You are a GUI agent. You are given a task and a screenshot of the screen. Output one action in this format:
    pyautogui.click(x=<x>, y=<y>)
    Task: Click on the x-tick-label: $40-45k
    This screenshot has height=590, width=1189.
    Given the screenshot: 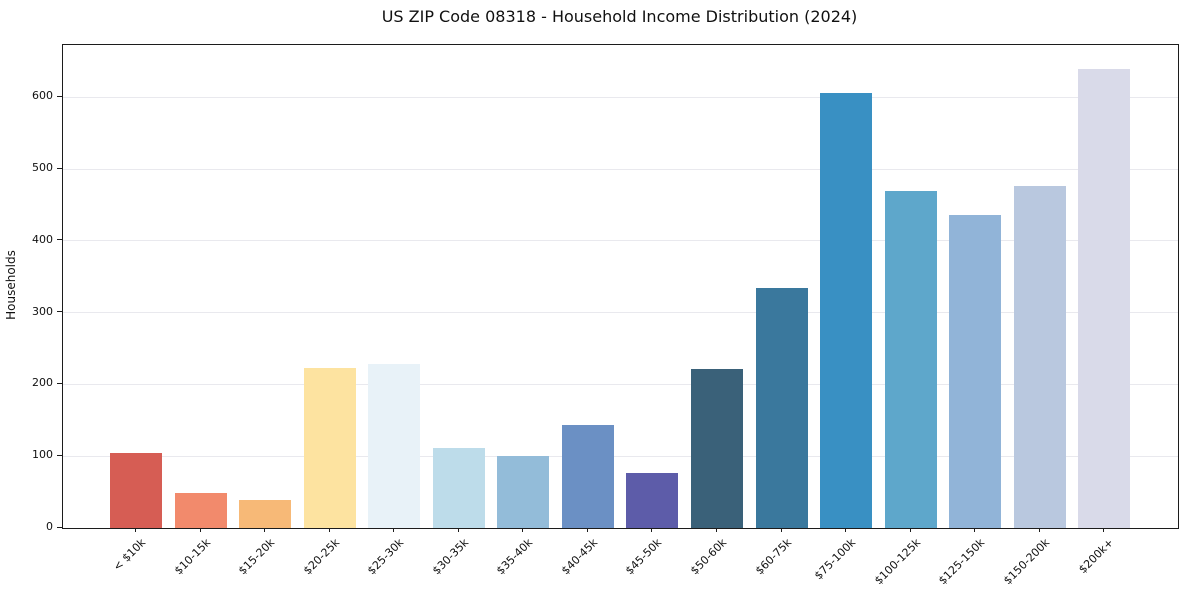 What is the action you would take?
    pyautogui.click(x=579, y=557)
    